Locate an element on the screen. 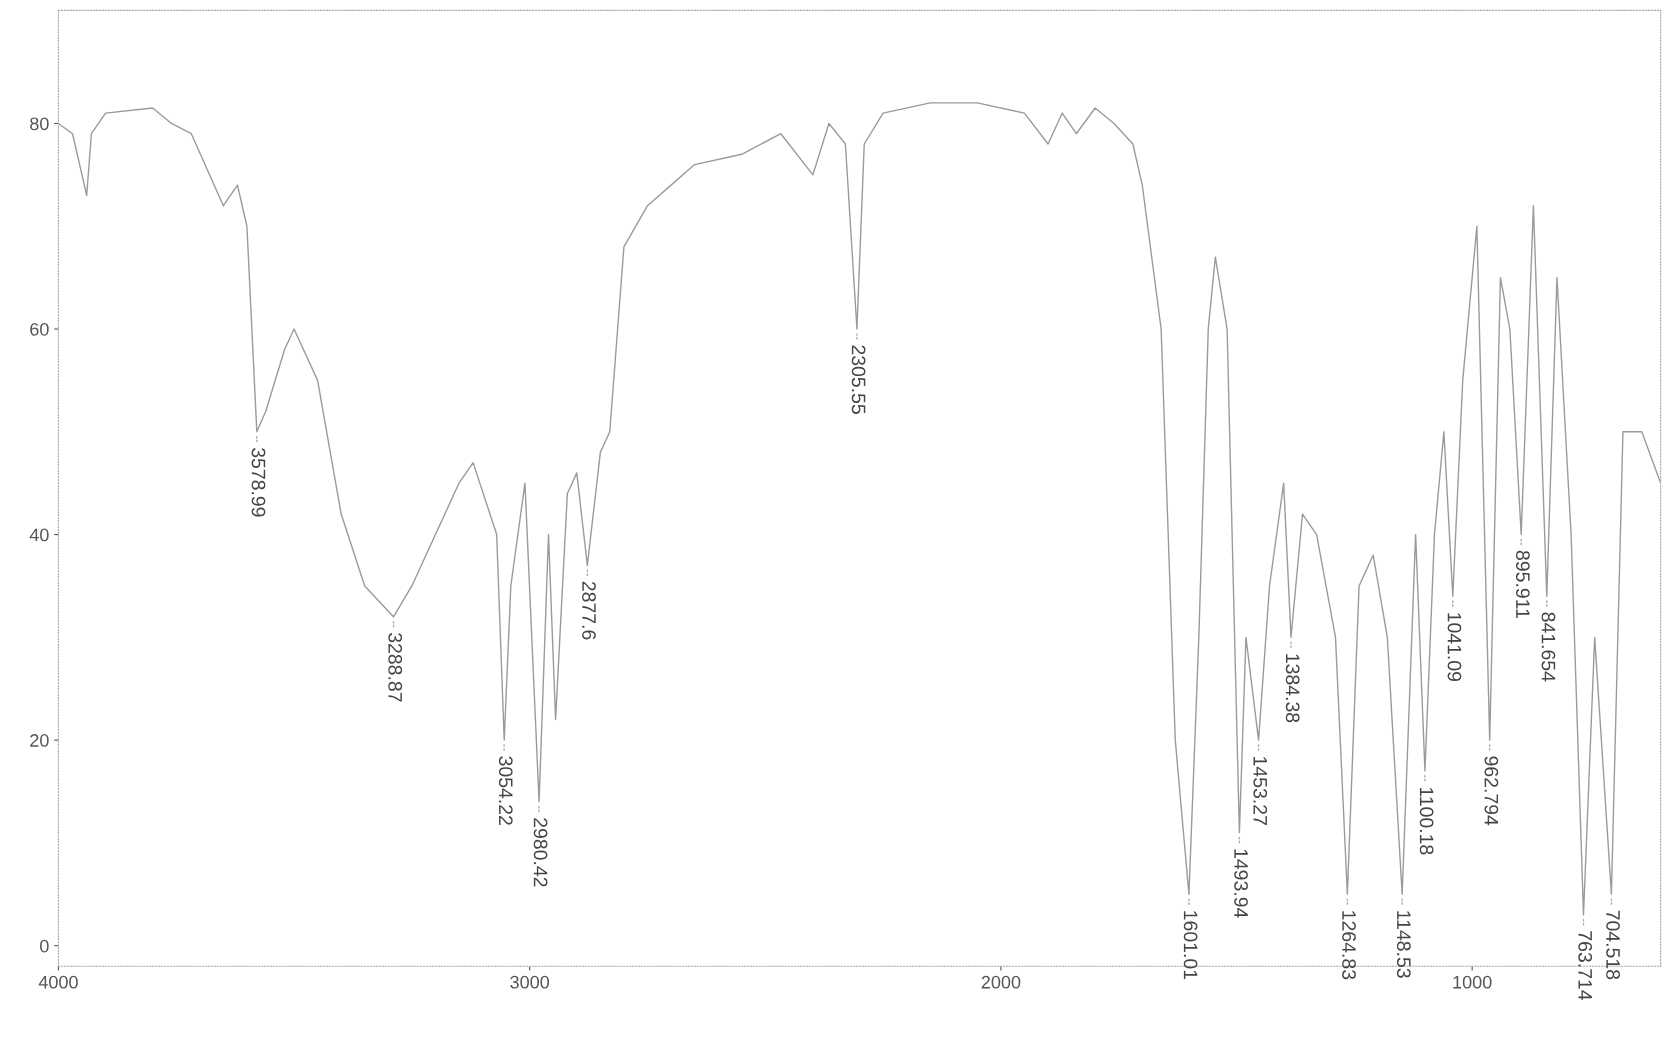 The height and width of the screenshot is (1039, 1669). x-tick-label: 3000 is located at coordinates (530, 982).